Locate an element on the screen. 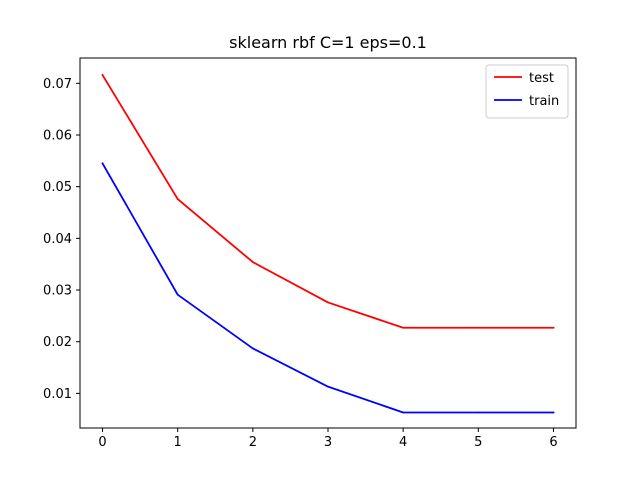  x-tick-label: 4 is located at coordinates (403, 442).